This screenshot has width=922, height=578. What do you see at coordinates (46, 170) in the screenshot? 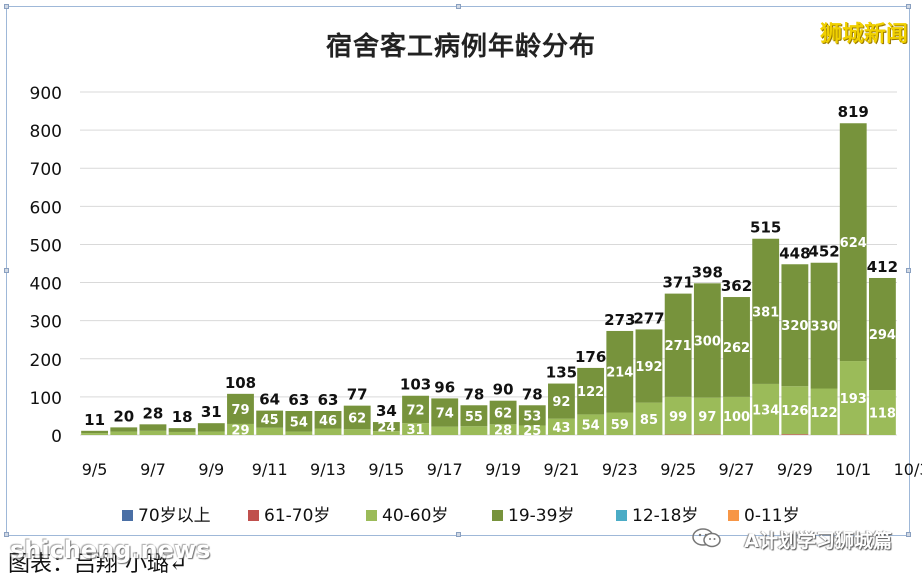
I see `y-tick-label: 700` at bounding box center [46, 170].